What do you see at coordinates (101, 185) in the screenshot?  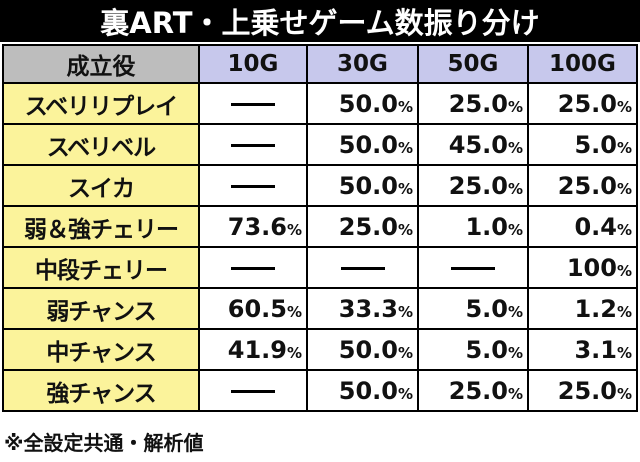 I see `role-label: スイカ` at bounding box center [101, 185].